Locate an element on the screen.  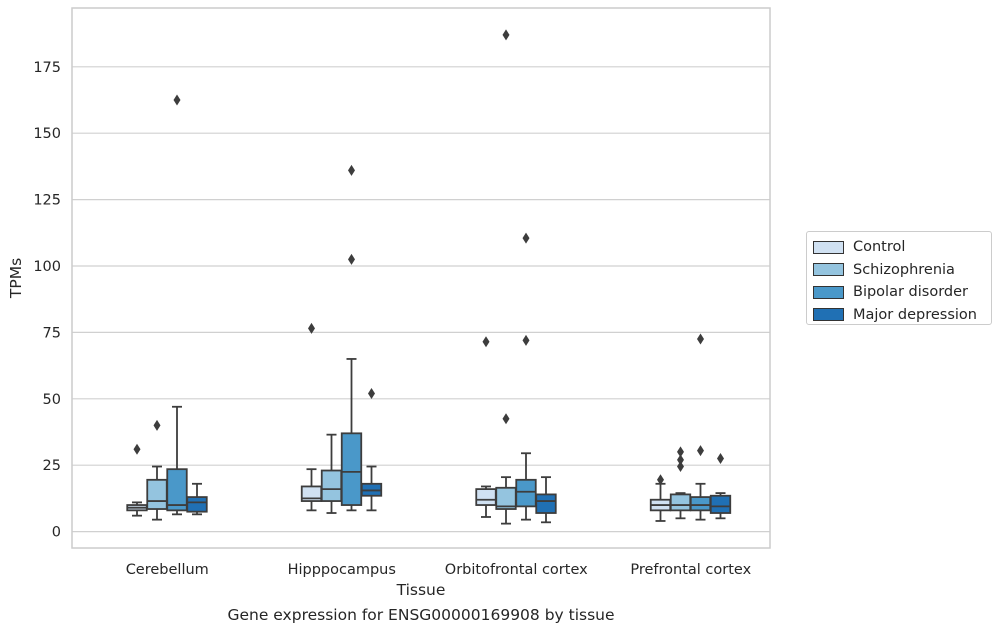
y-tick-label: 150 is located at coordinates (47, 134).